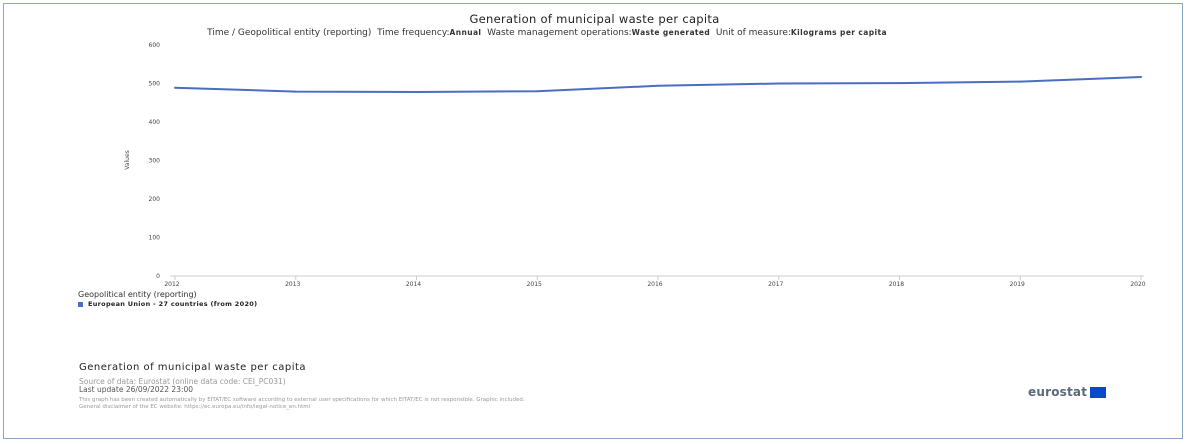 The width and height of the screenshot is (1189, 444). What do you see at coordinates (1098, 392) in the screenshot?
I see `eu-flag-icon` at bounding box center [1098, 392].